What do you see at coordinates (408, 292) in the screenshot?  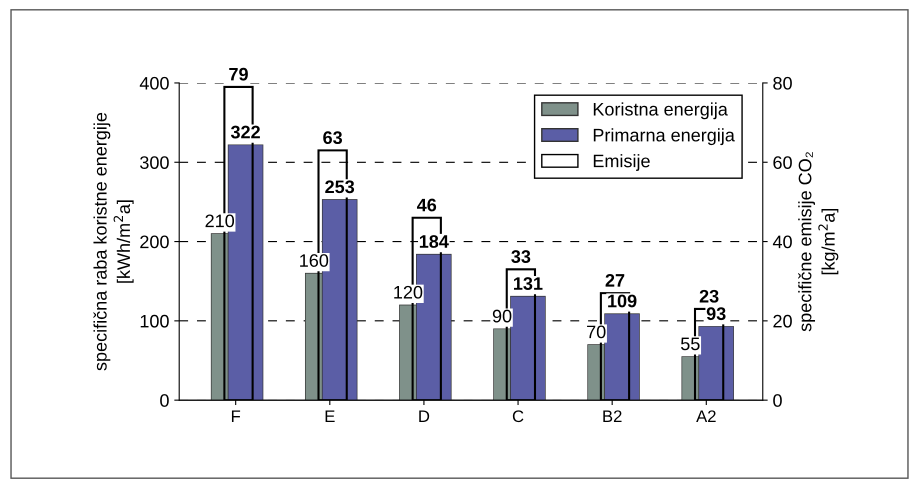 I see `data-label: 120` at bounding box center [408, 292].